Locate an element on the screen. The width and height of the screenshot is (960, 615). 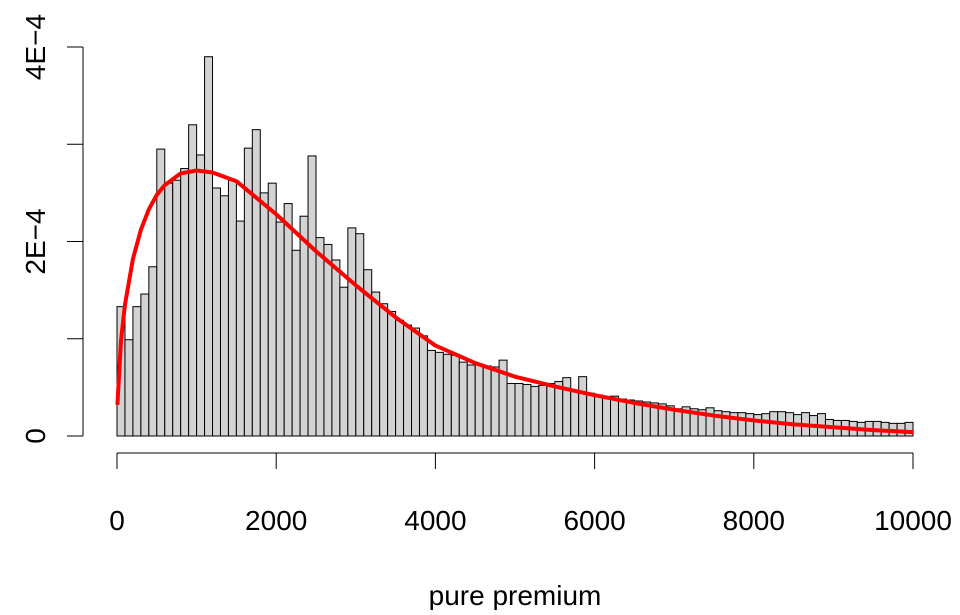
y-tick-label: 0 is located at coordinates (35, 436).